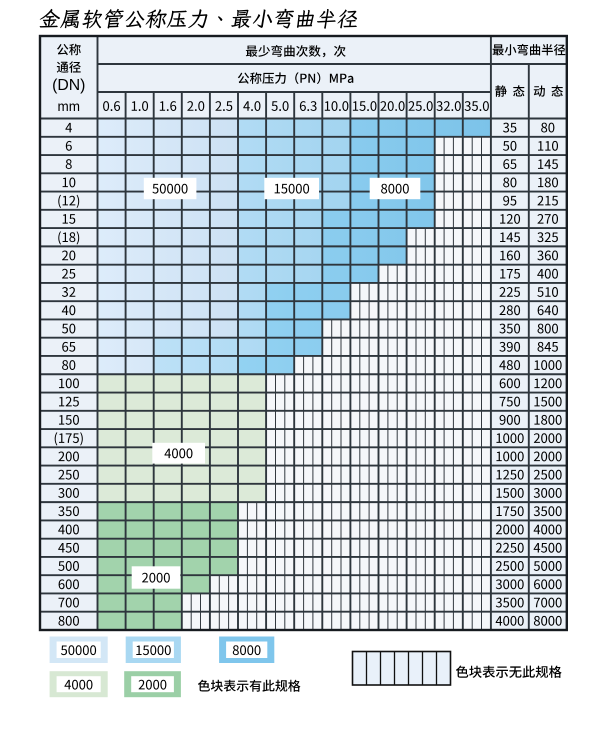 This screenshot has width=600, height=743. What do you see at coordinates (68, 85) in the screenshot?
I see `svg-text: (DN)` at bounding box center [68, 85].